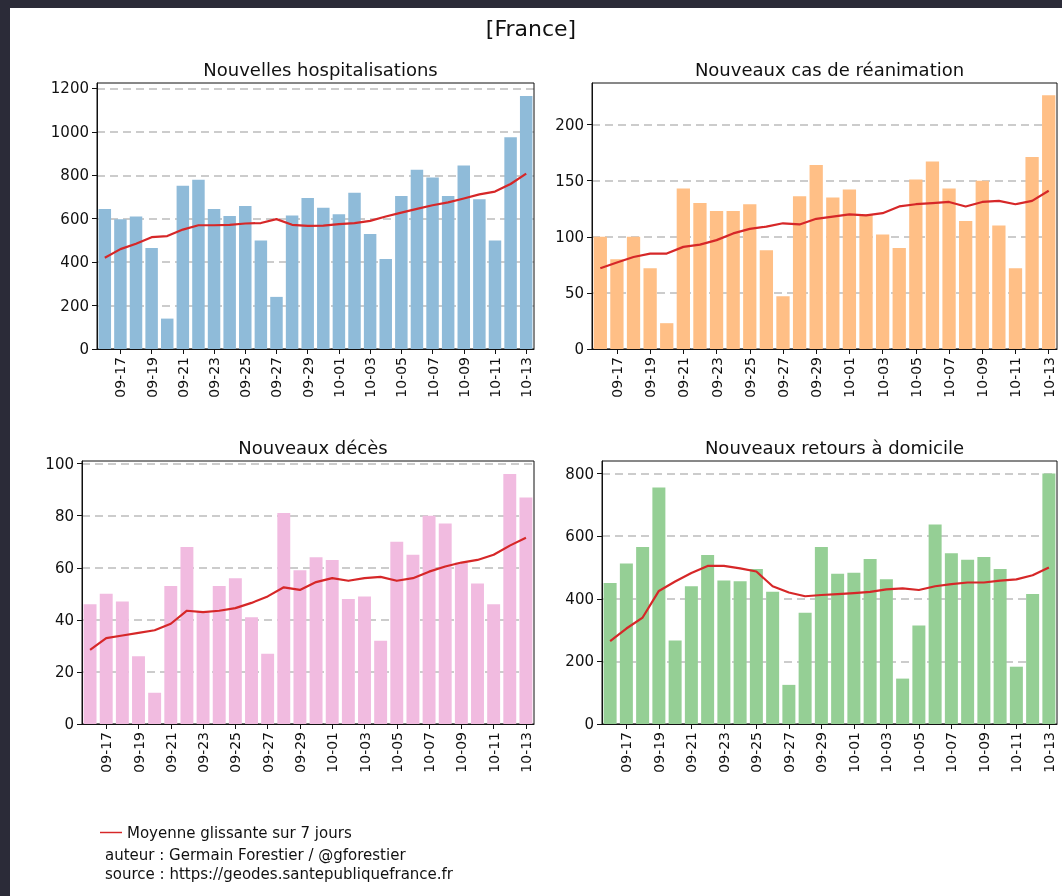 This screenshot has height=896, width=1062. What do you see at coordinates (569, 180) in the screenshot?
I see `y-tick-label: 150` at bounding box center [569, 180].